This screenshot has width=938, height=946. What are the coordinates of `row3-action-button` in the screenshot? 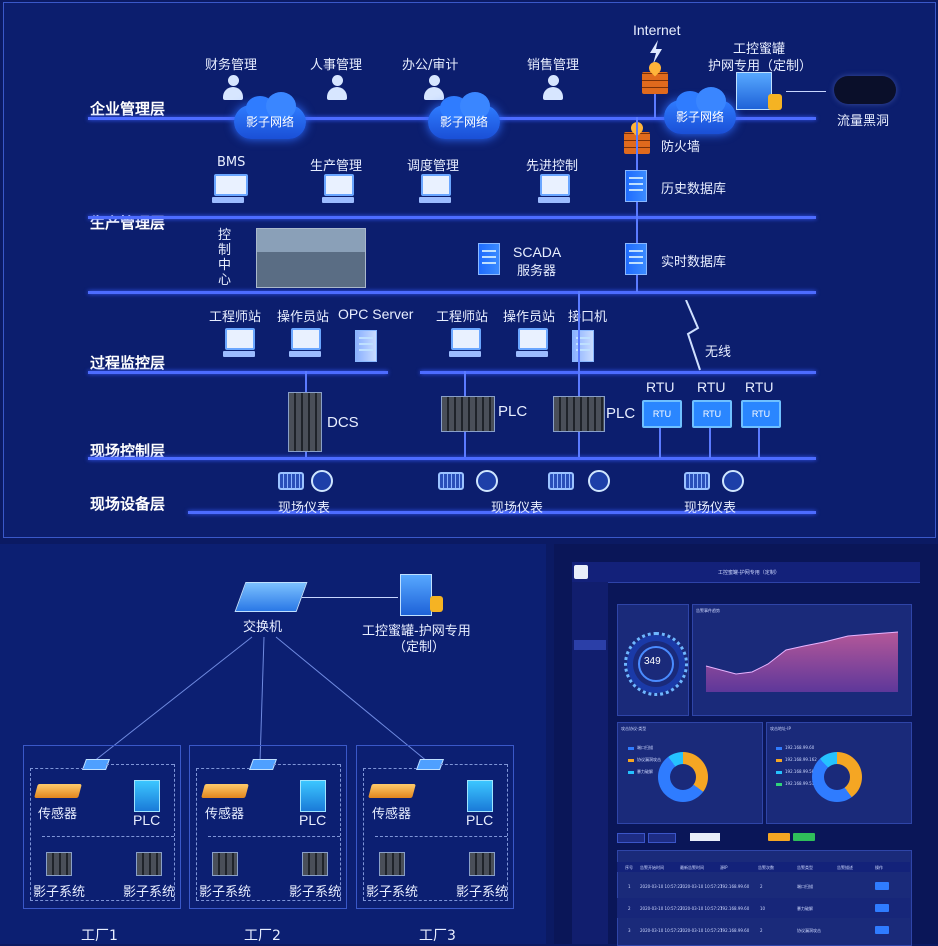 It's located at (882, 930).